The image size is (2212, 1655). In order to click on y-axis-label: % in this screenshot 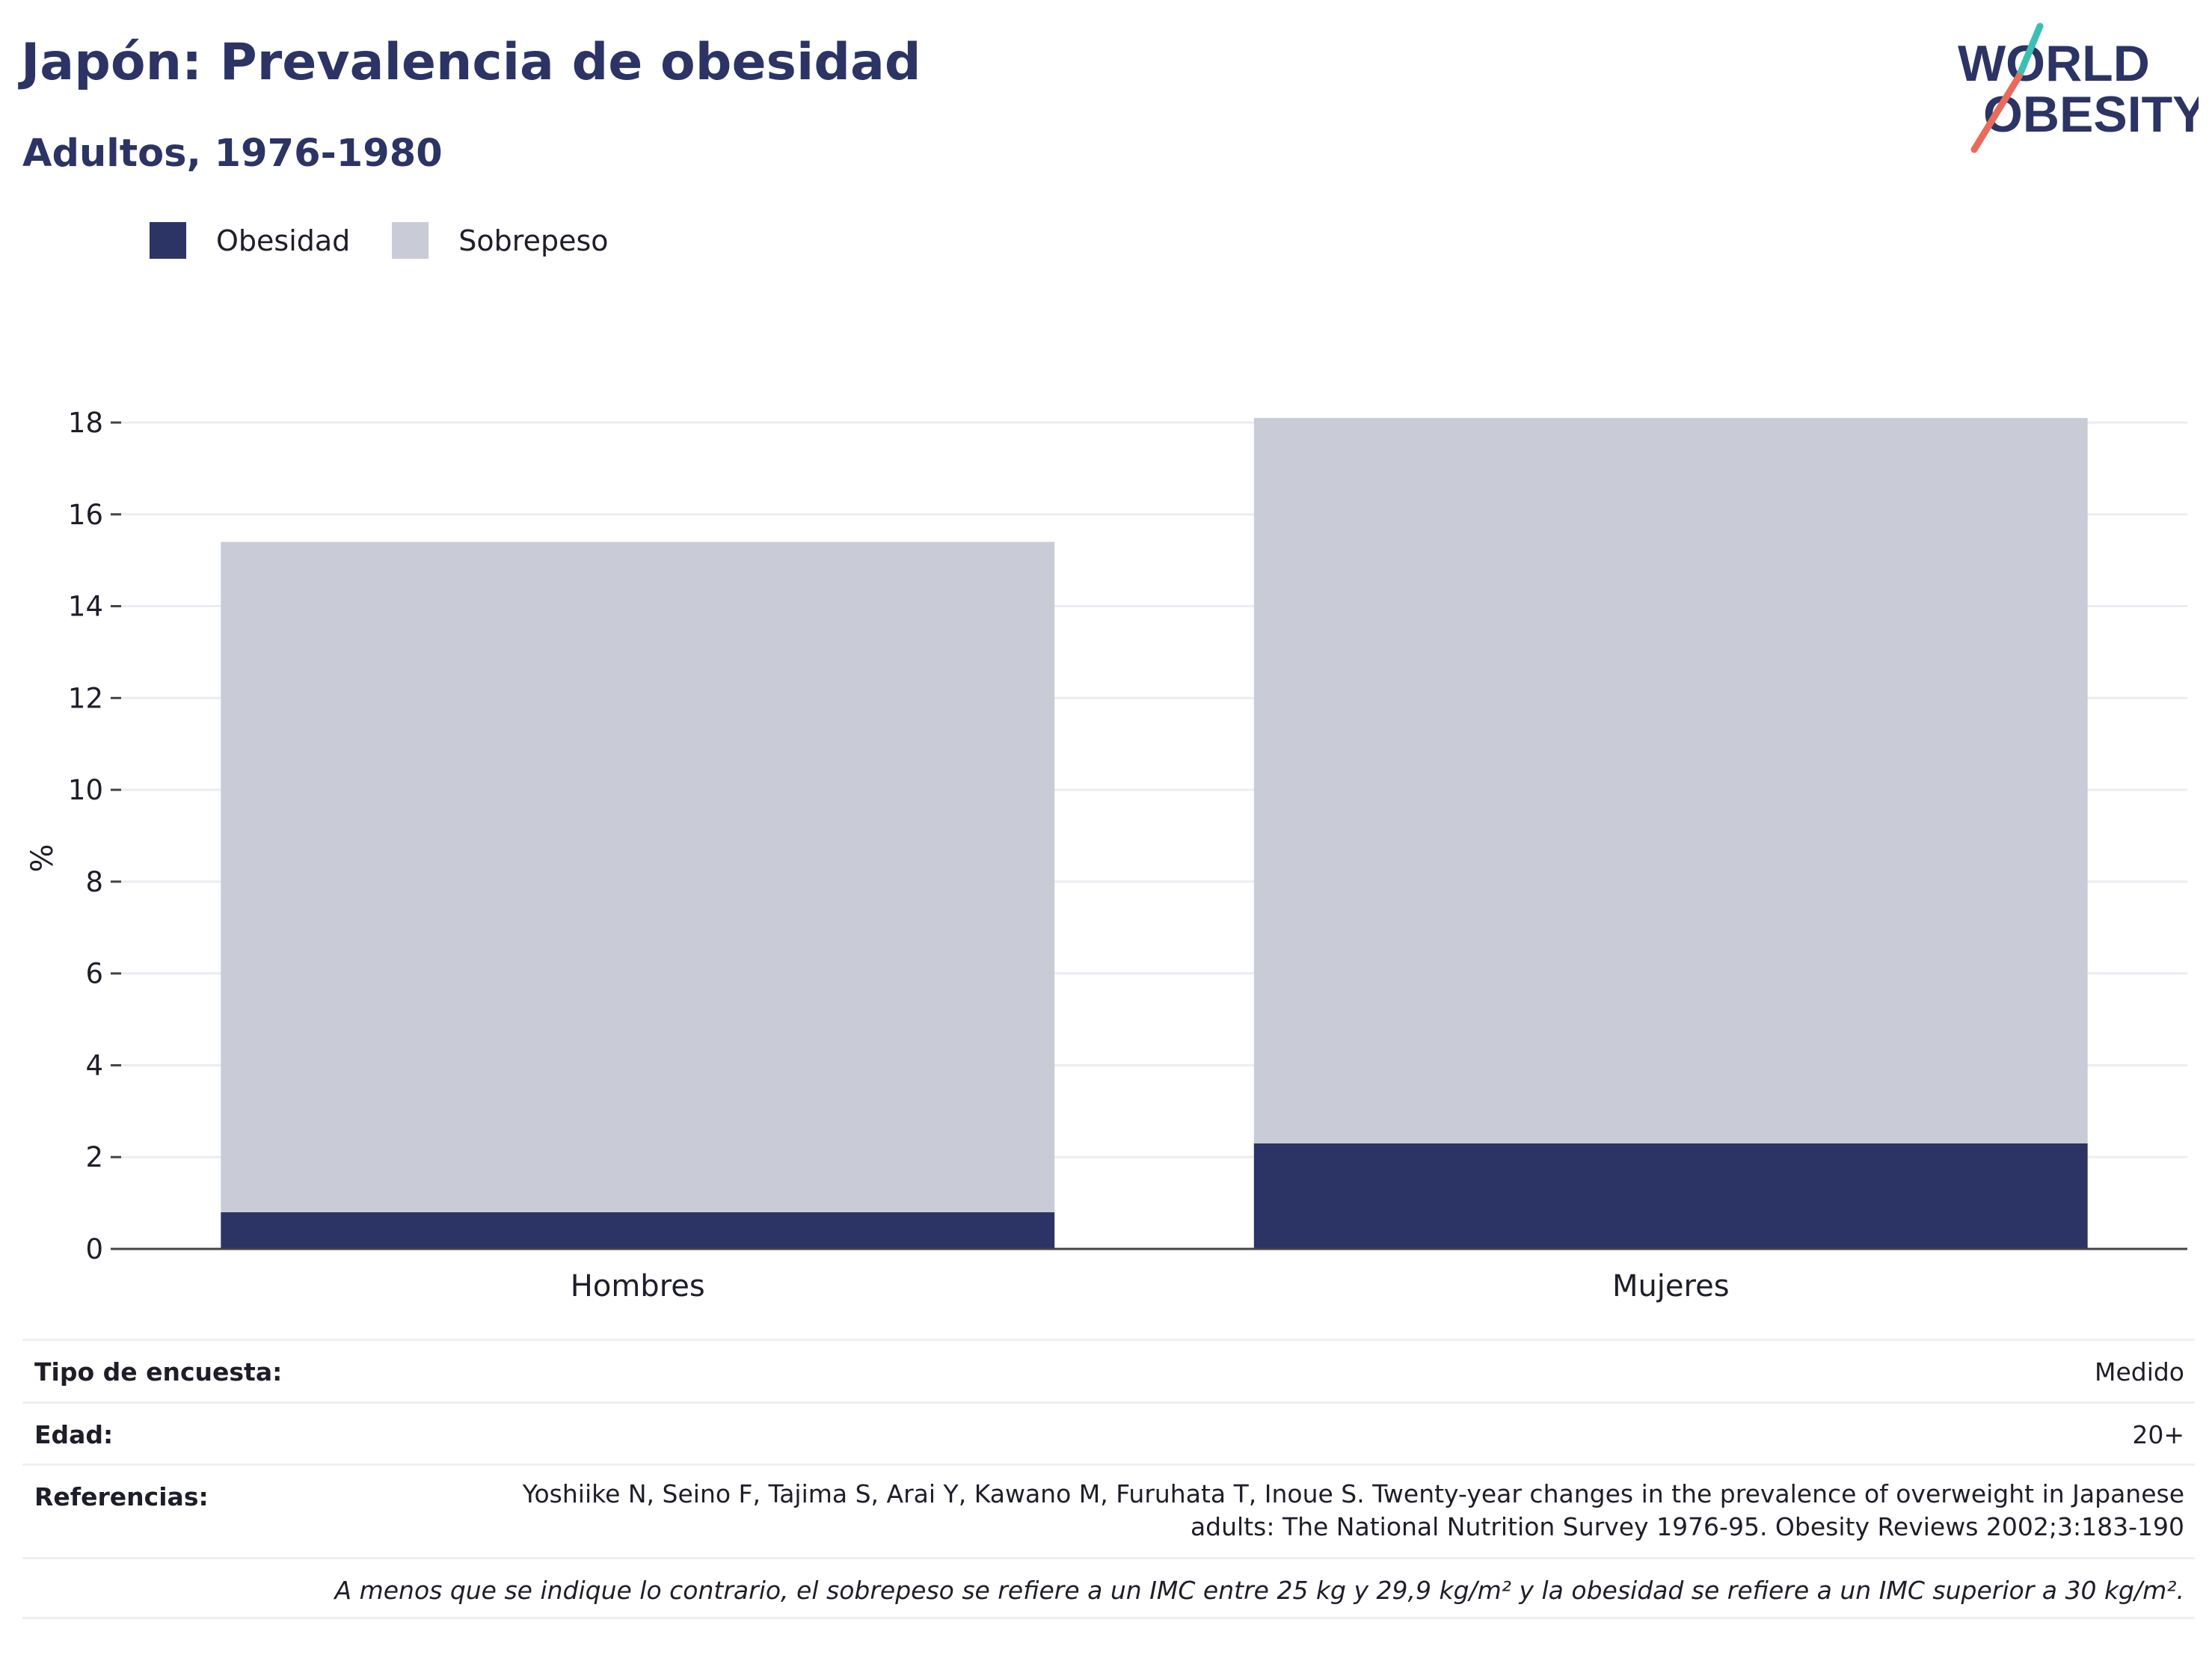, I will do `click(42, 858)`.